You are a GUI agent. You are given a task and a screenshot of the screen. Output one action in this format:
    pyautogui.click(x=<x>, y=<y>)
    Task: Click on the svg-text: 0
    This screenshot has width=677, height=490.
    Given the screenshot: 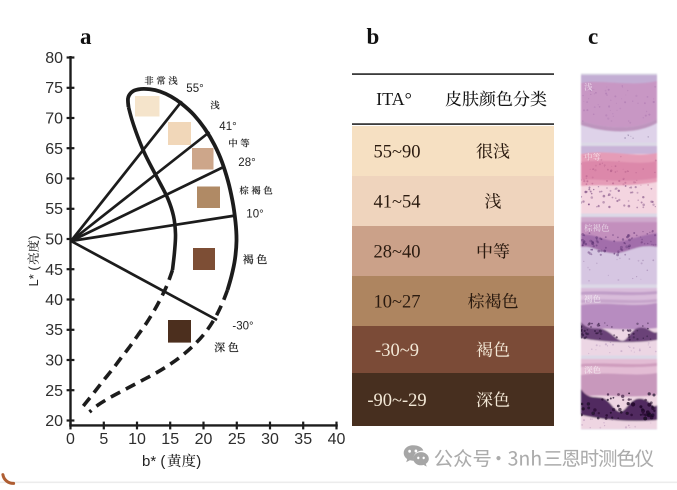 What is the action you would take?
    pyautogui.click(x=70, y=439)
    